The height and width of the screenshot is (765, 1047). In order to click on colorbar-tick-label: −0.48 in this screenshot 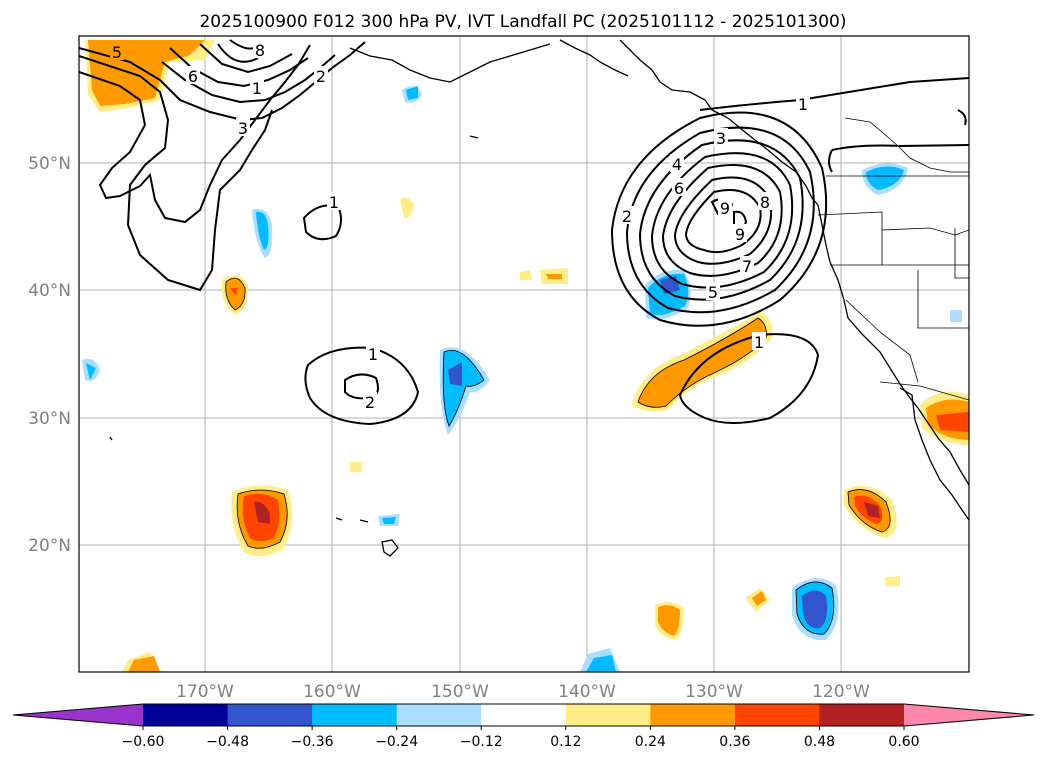, I will do `click(227, 742)`.